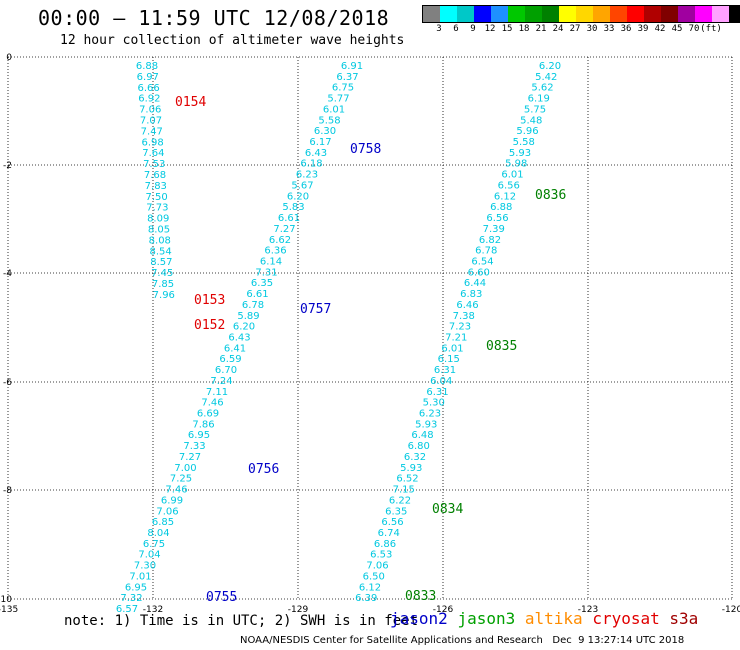 This screenshot has width=740, height=650. I want to click on y-tick-label: -10, so click(6, 600).